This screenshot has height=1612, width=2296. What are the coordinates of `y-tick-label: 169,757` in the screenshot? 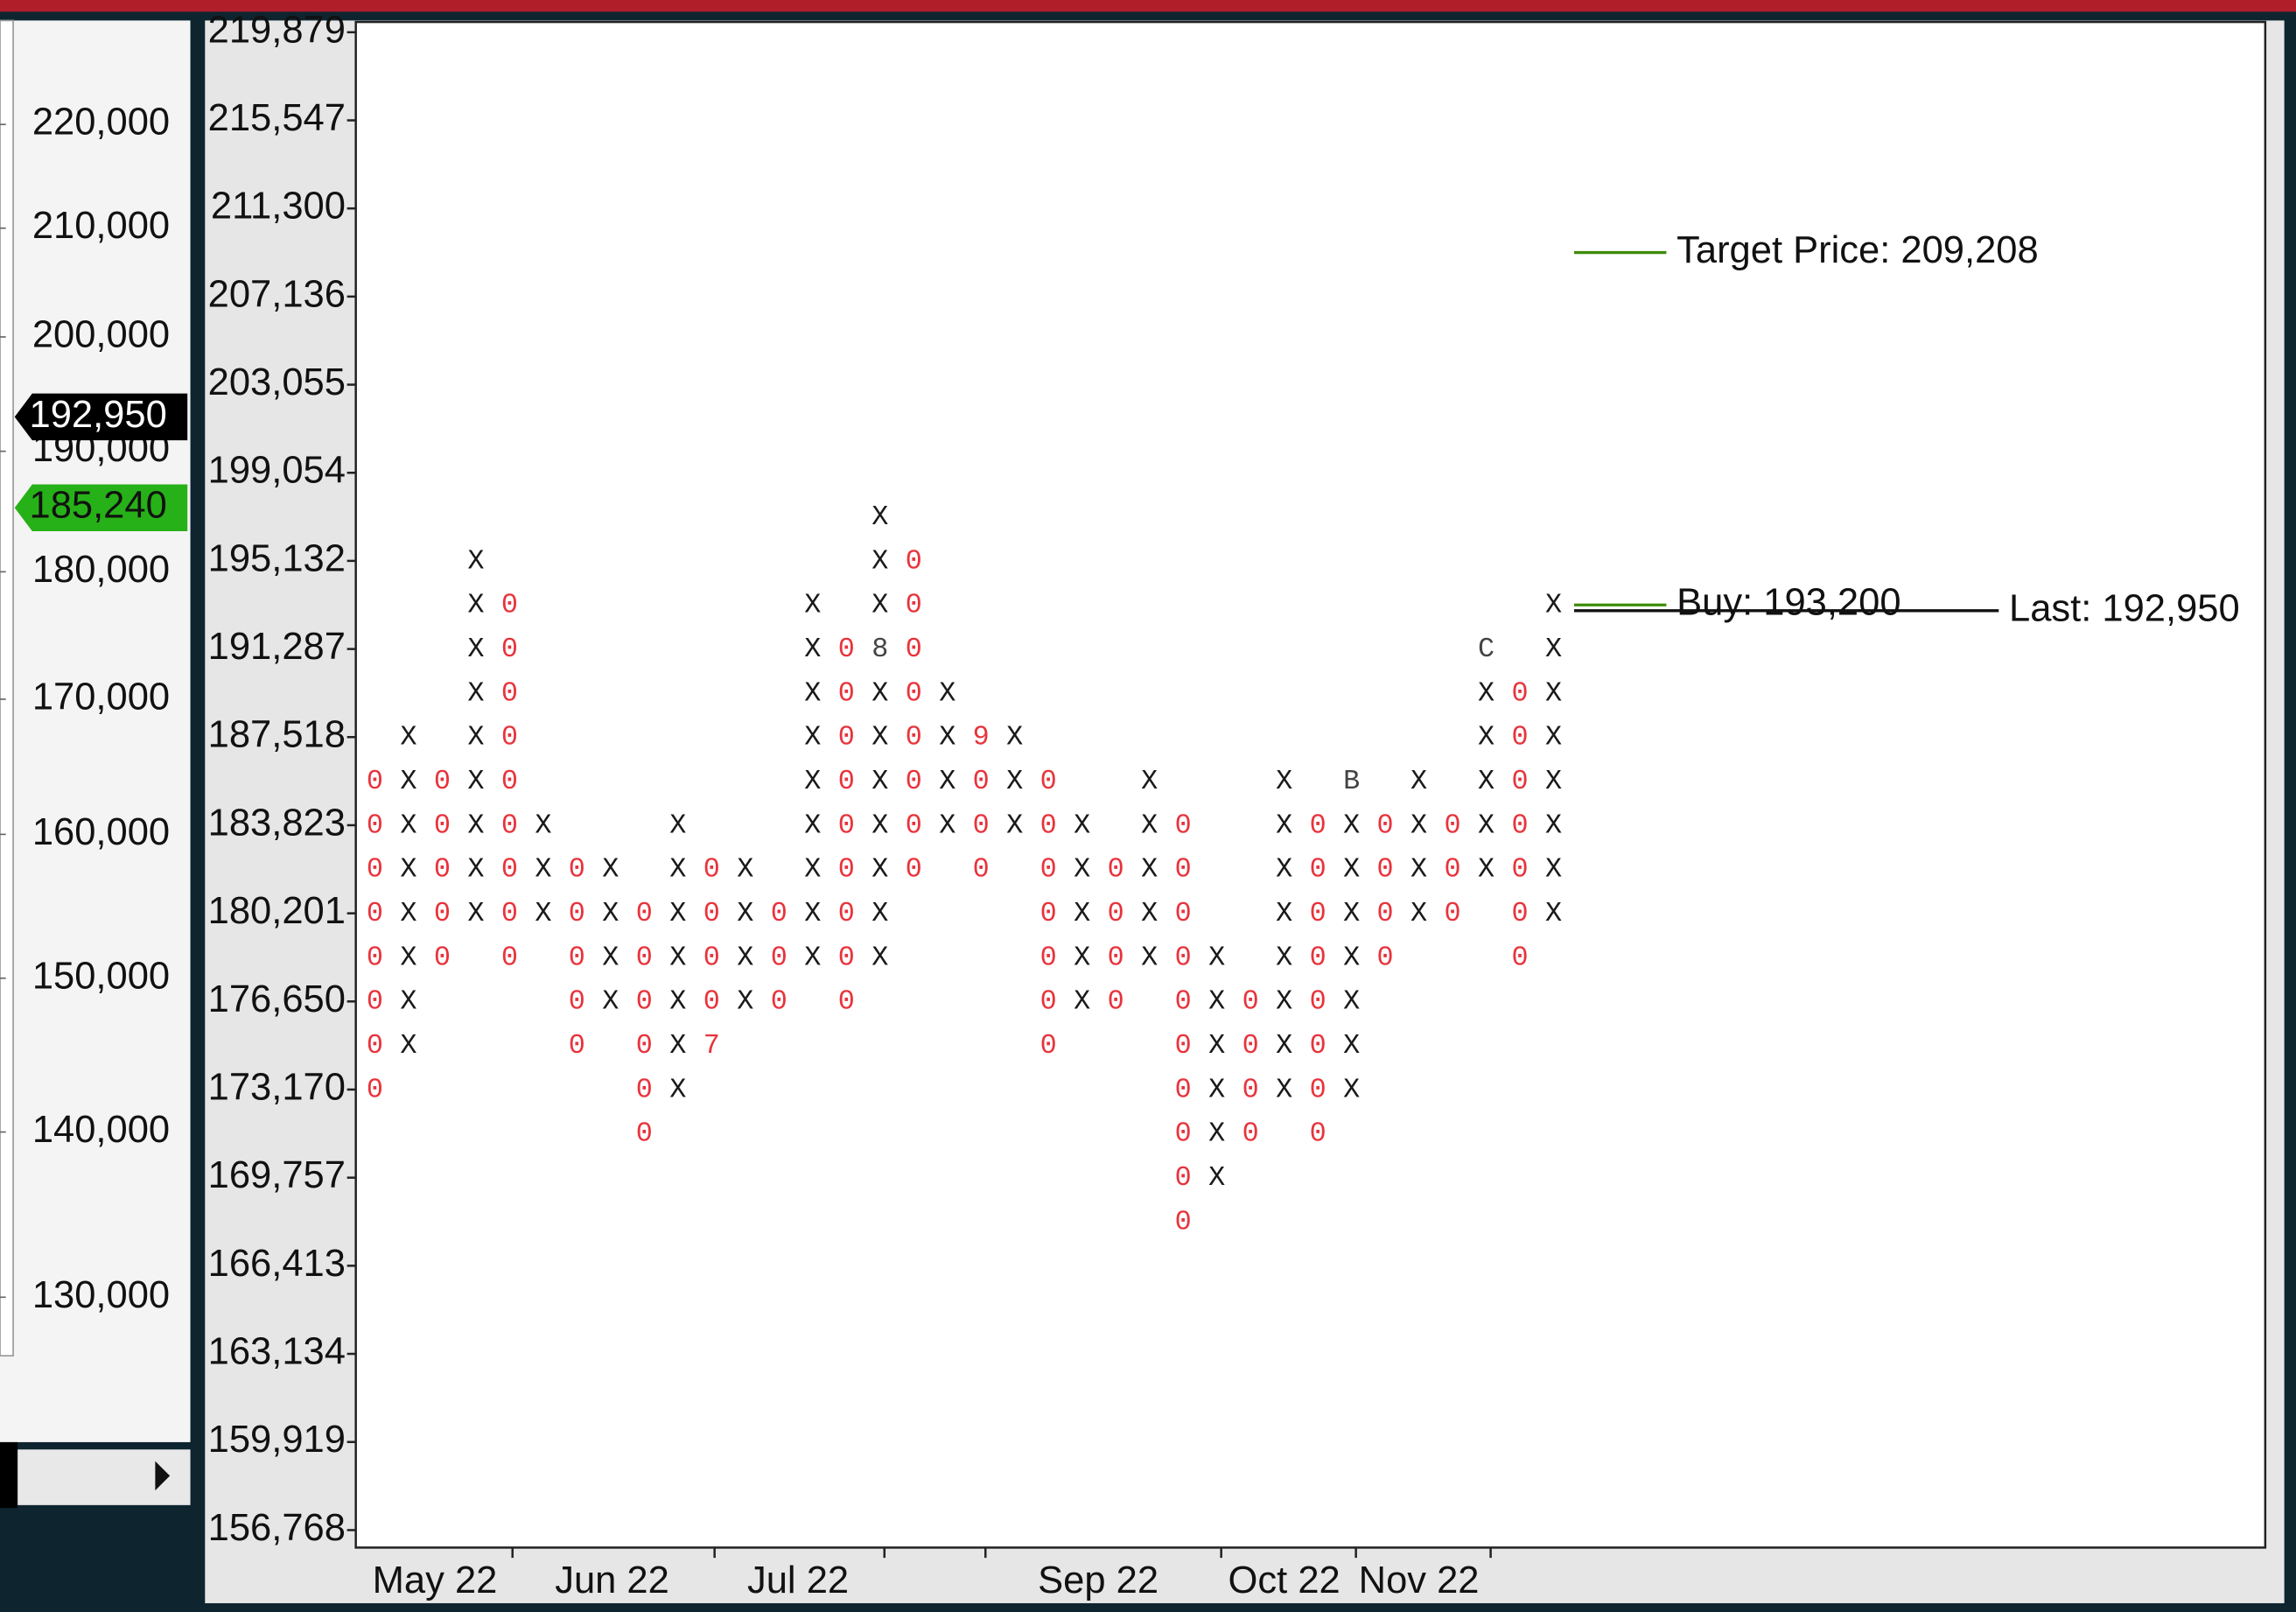 It's located at (277, 1175).